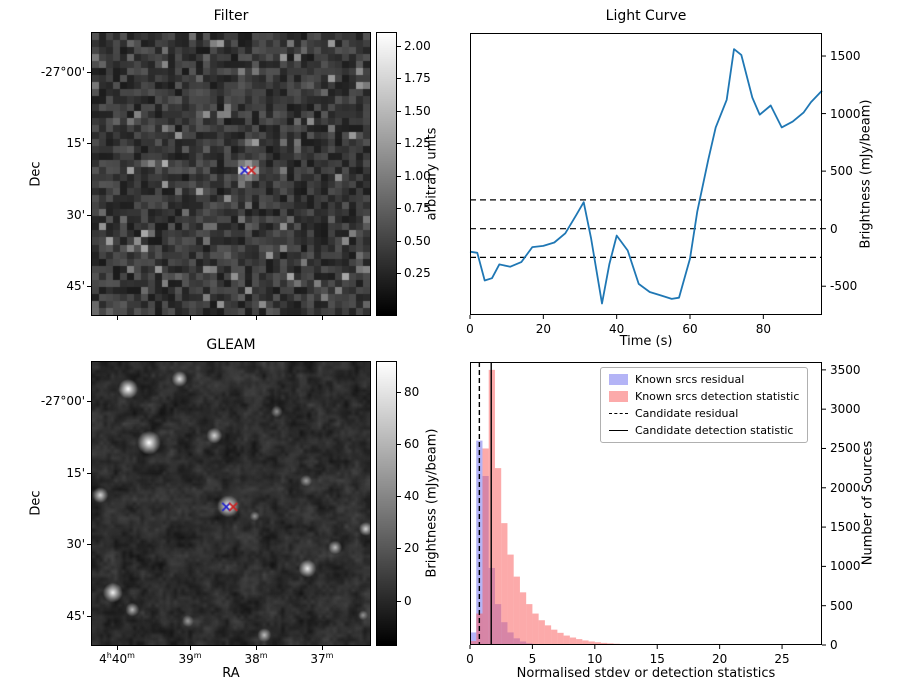 The width and height of the screenshot is (907, 699). I want to click on count-tick-label: 1500, so click(845, 527).